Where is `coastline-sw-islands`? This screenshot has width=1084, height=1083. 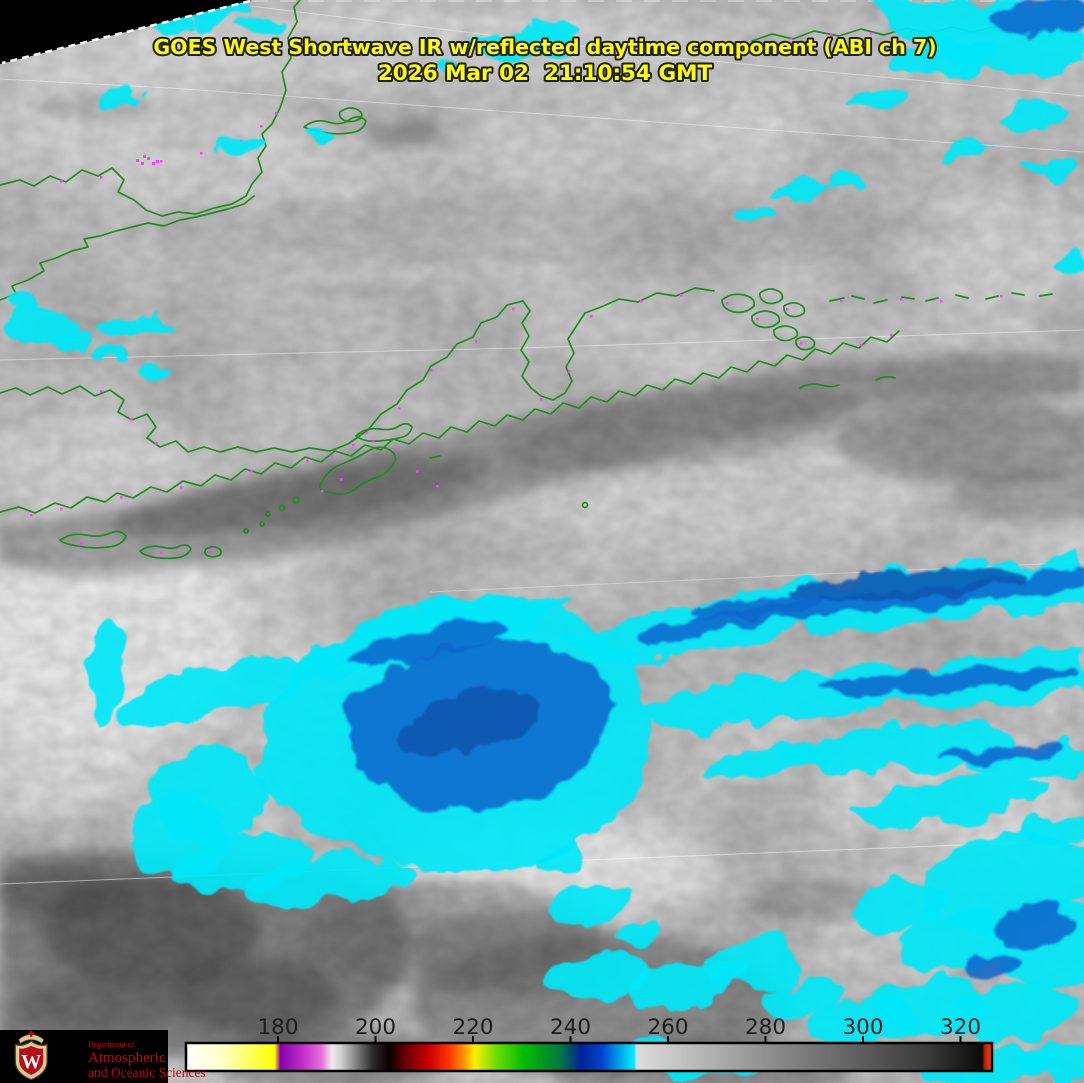
coastline-sw-islands is located at coordinates (93, 539).